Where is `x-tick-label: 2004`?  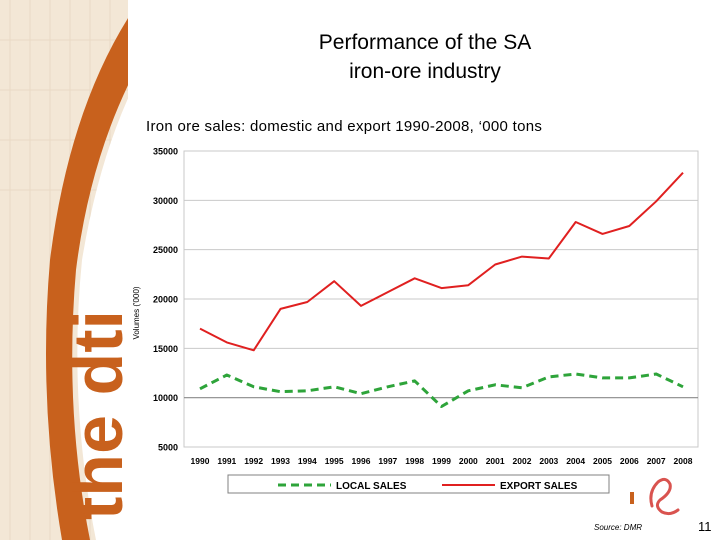 x-tick-label: 2004 is located at coordinates (575, 461).